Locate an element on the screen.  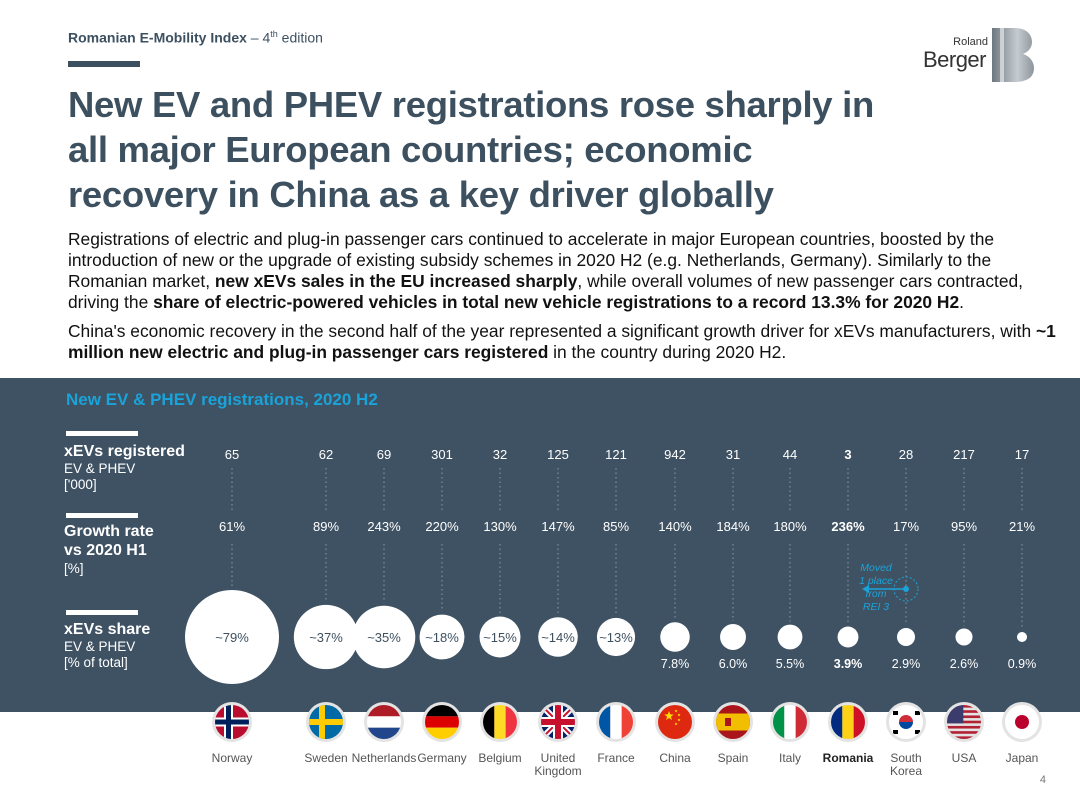
registered-value-south-korea: 28 is located at coordinates (906, 454).